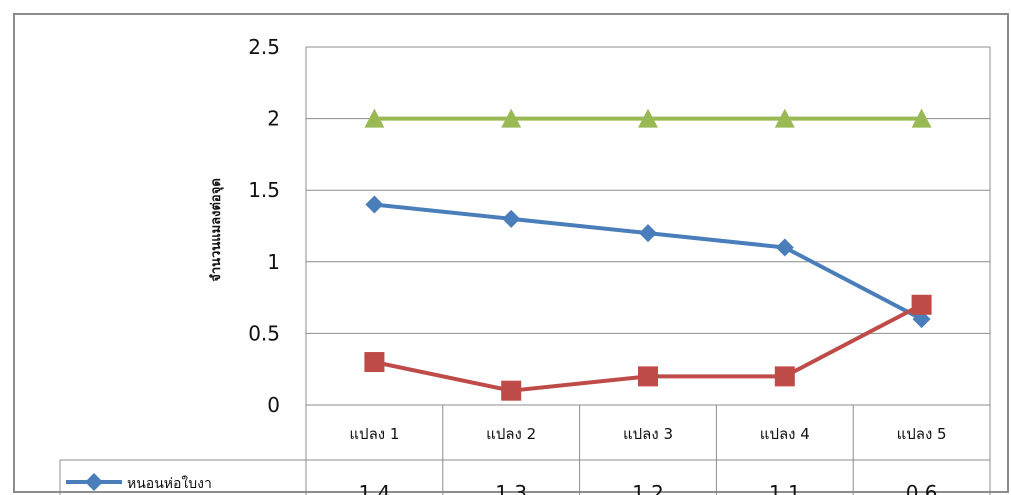 The height and width of the screenshot is (495, 1011). I want to click on category-label: แปลง 2, so click(511, 434).